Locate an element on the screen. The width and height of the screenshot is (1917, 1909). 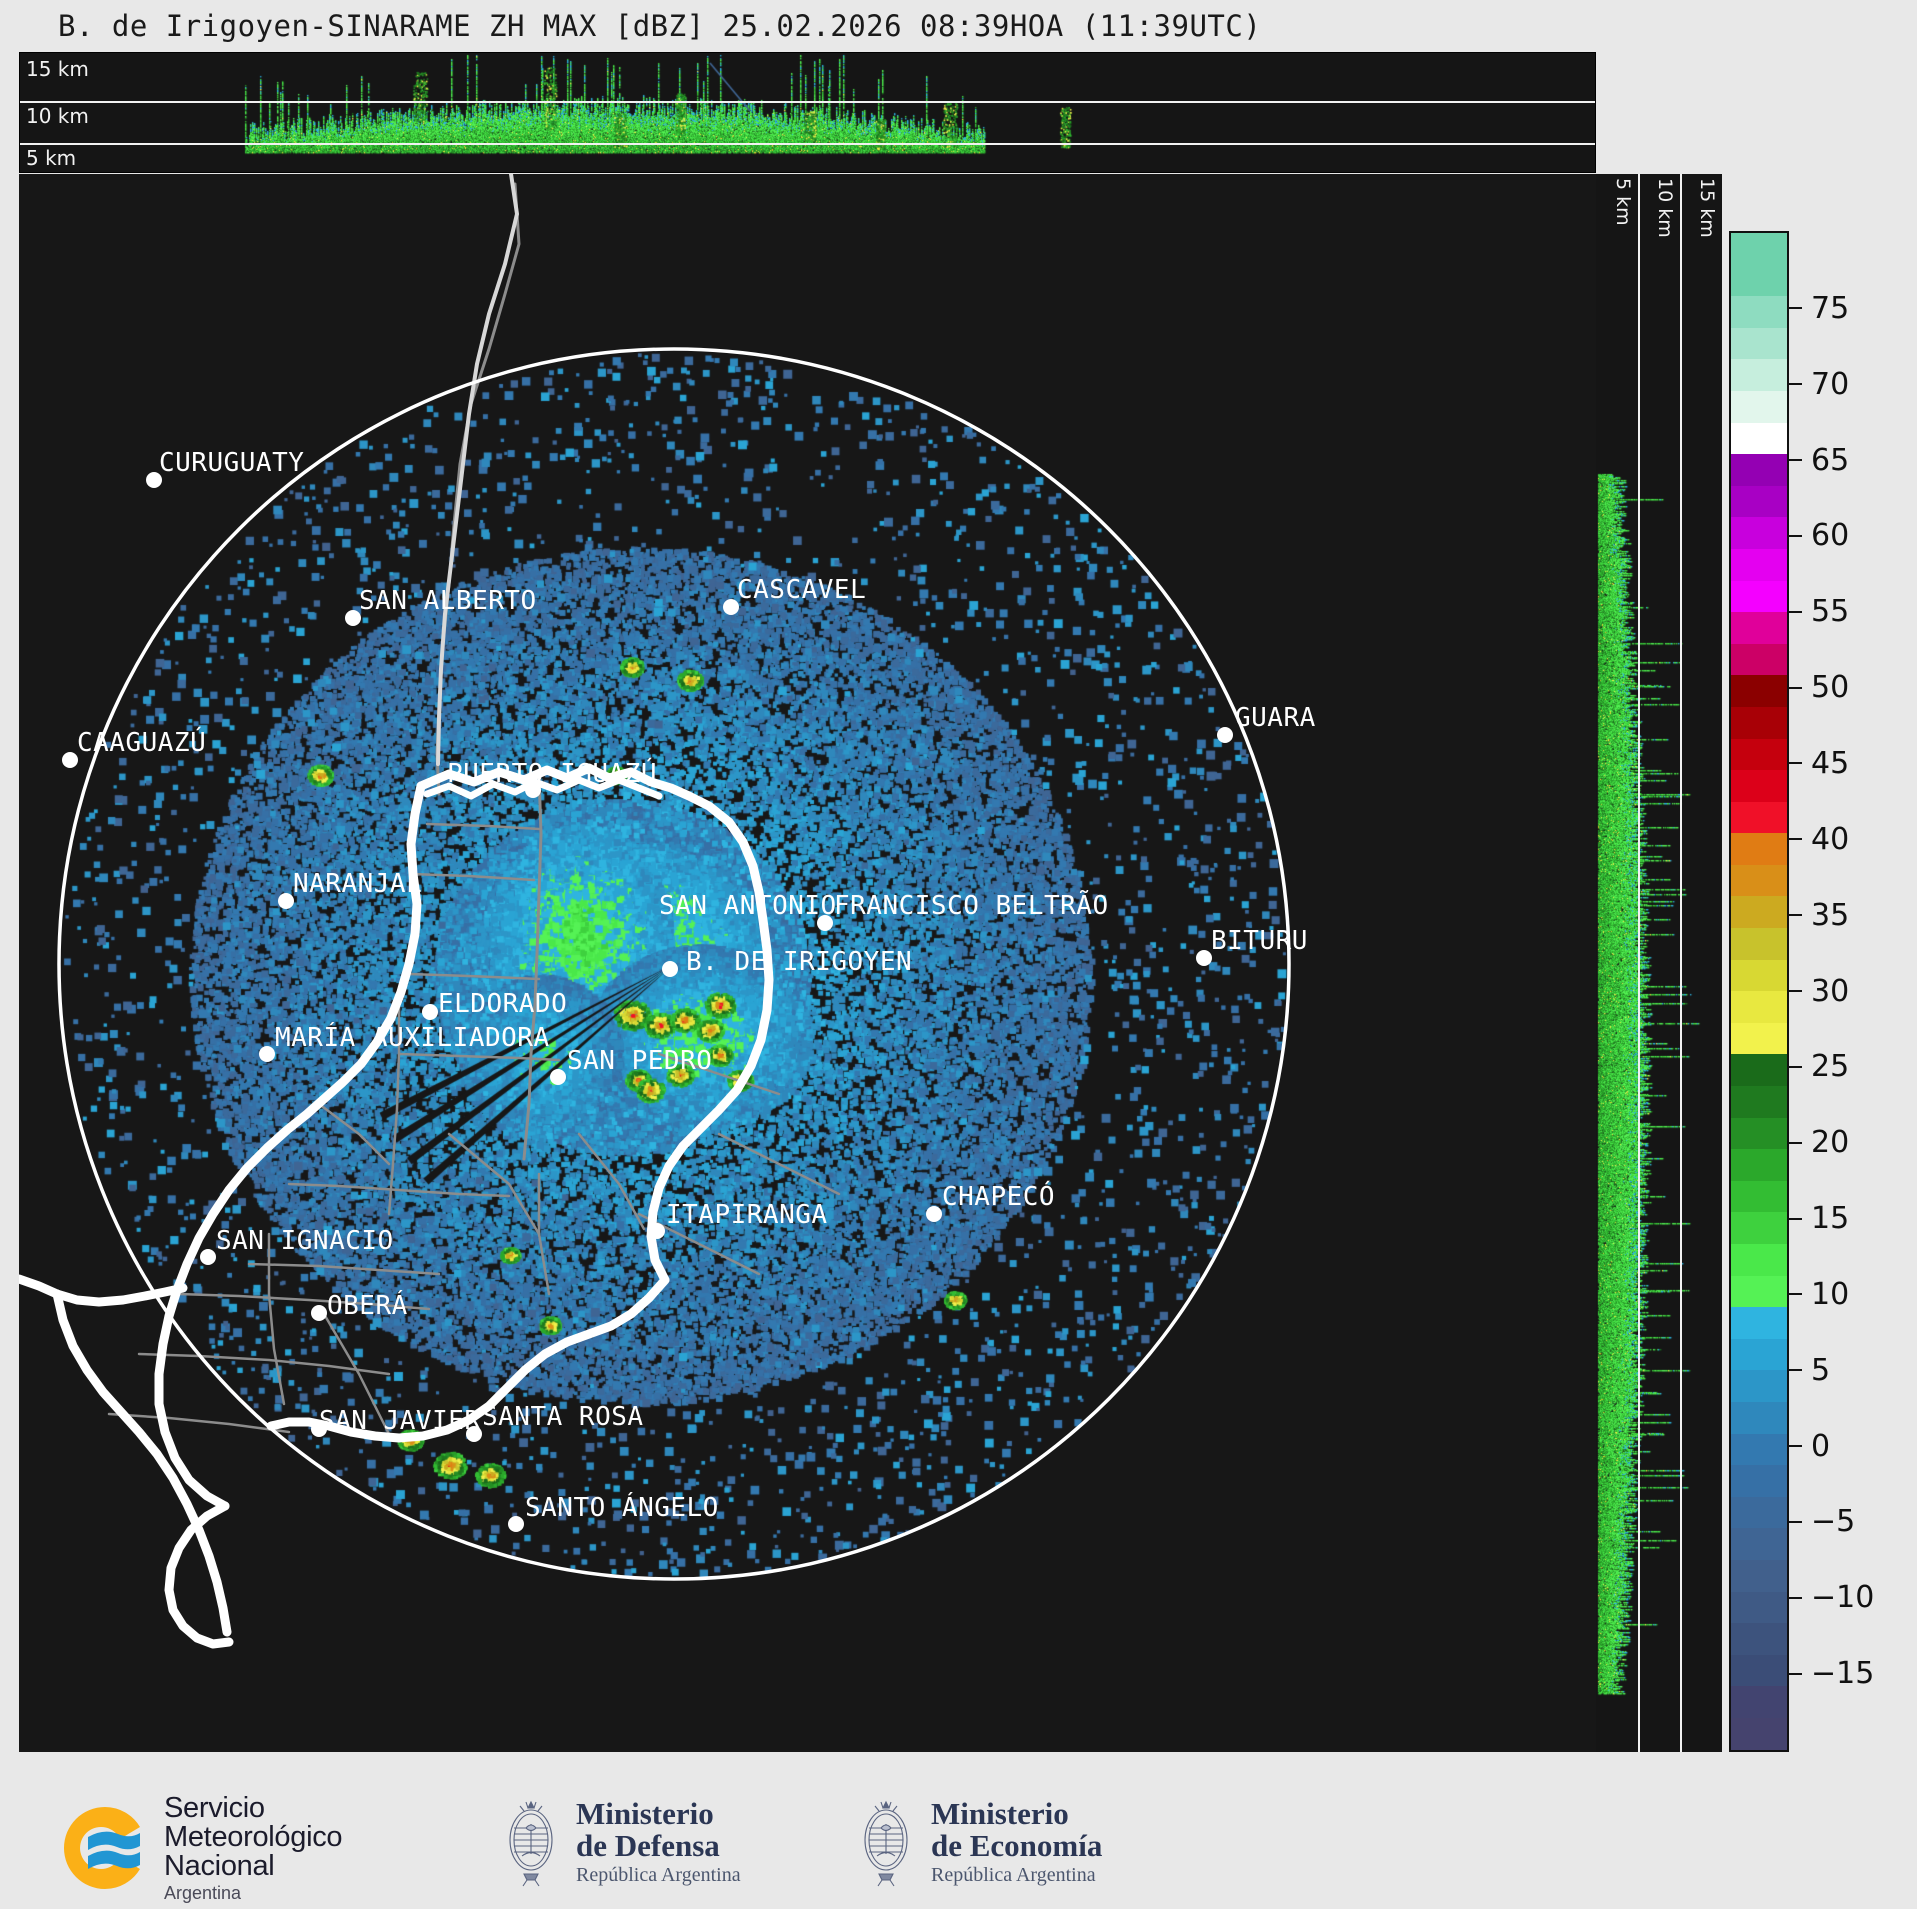
height-line-5km is located at coordinates (807, 144).